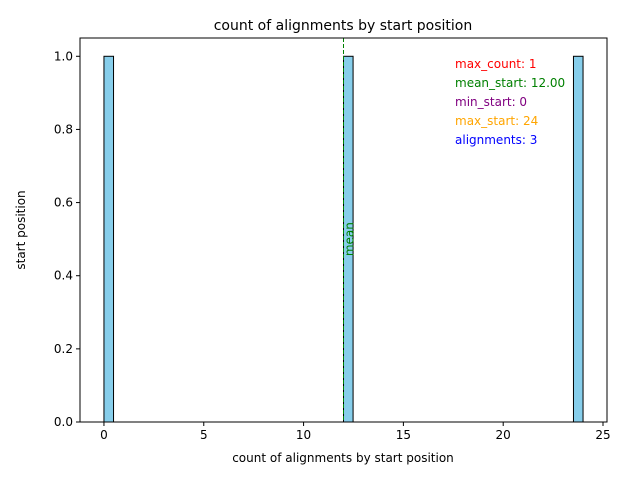 This screenshot has height=480, width=640. What do you see at coordinates (496, 64) in the screenshot?
I see `stat-annotation-0: max_count: 1` at bounding box center [496, 64].